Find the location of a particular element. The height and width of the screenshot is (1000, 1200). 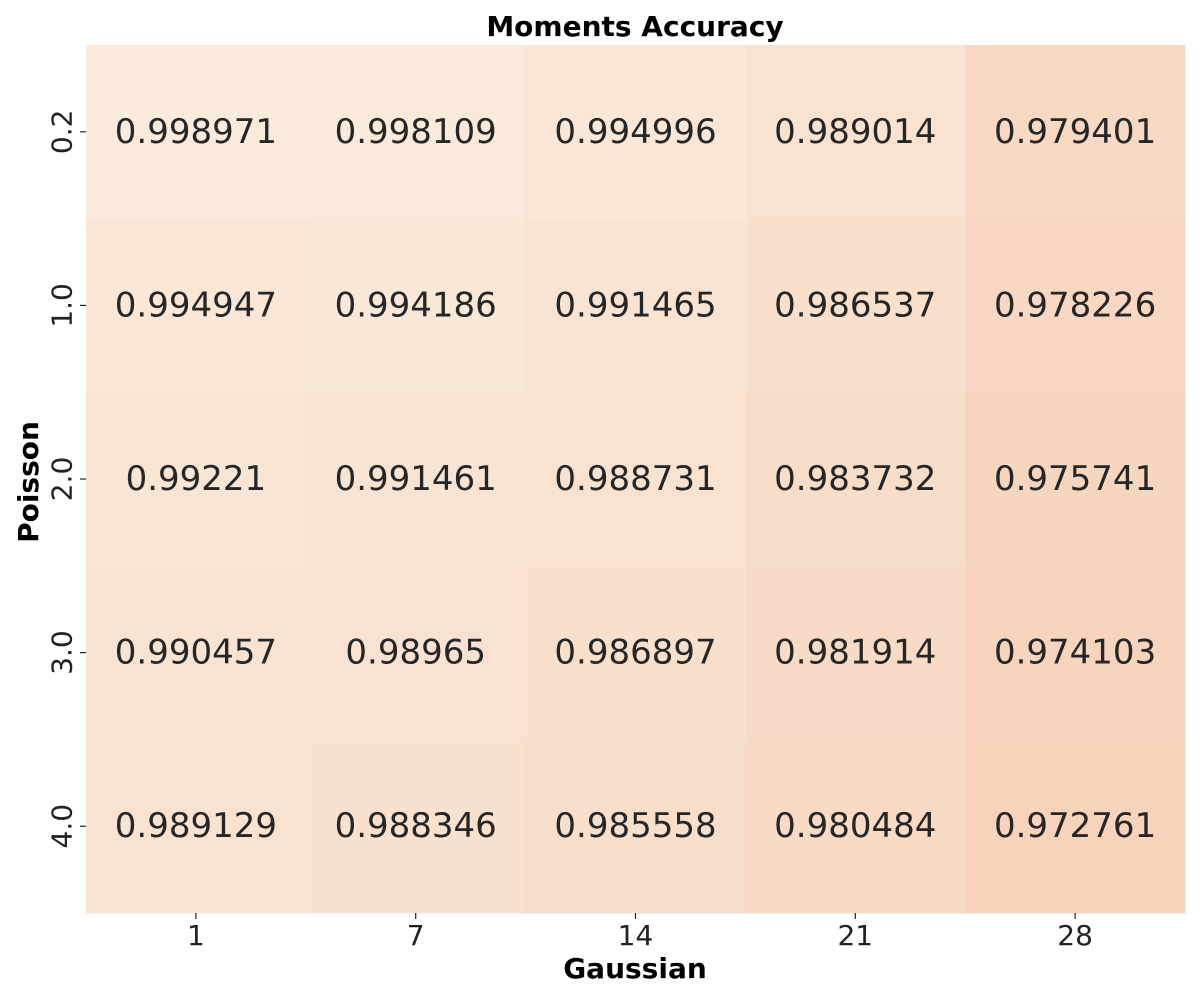

x-axis-label: Gaussian is located at coordinates (635, 968).